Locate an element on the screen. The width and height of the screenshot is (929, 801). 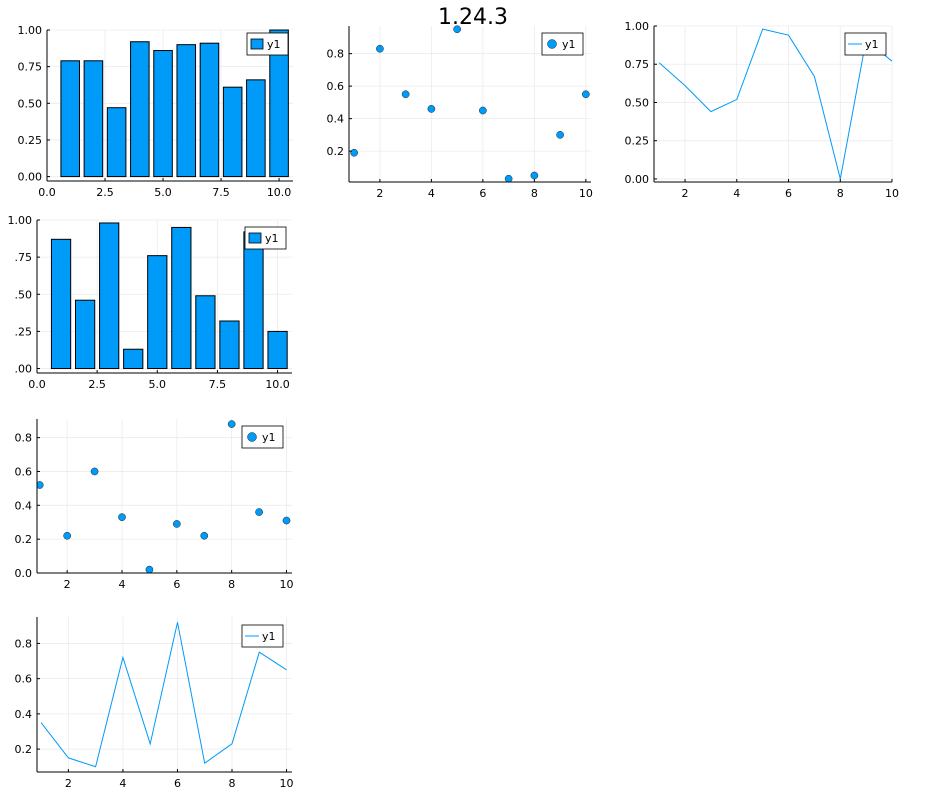
x-tick-label: 7.5 is located at coordinates (218, 384).